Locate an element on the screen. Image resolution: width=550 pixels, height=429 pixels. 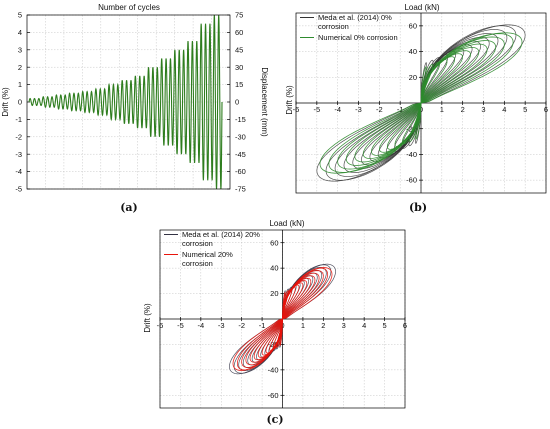
chart-c-panel-label: (c) is located at coordinates (274, 419).